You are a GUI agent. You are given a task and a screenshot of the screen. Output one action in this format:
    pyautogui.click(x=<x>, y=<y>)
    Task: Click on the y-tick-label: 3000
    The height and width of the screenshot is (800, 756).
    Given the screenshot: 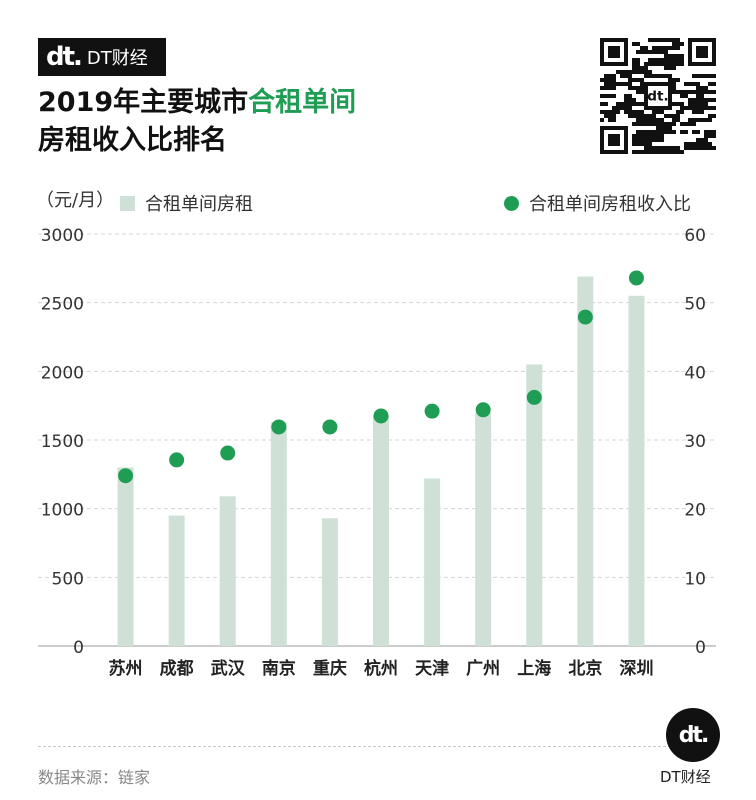 What is the action you would take?
    pyautogui.click(x=62, y=236)
    